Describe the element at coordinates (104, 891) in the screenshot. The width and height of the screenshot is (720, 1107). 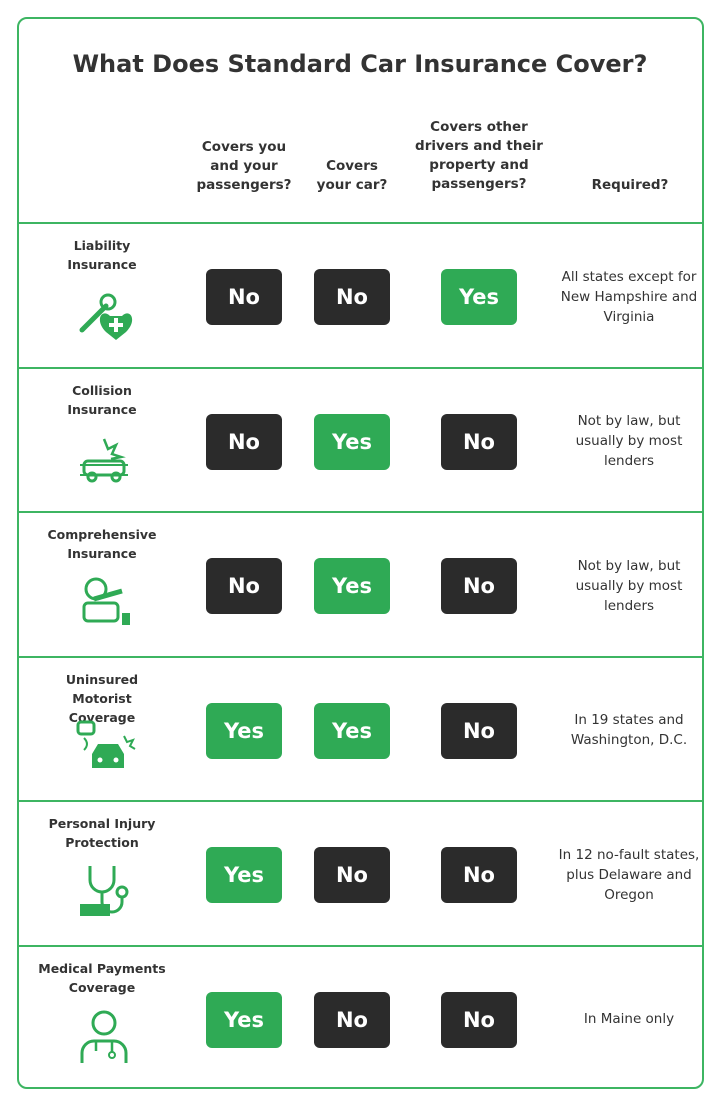
I see `stethoscope-money-icon` at that location.